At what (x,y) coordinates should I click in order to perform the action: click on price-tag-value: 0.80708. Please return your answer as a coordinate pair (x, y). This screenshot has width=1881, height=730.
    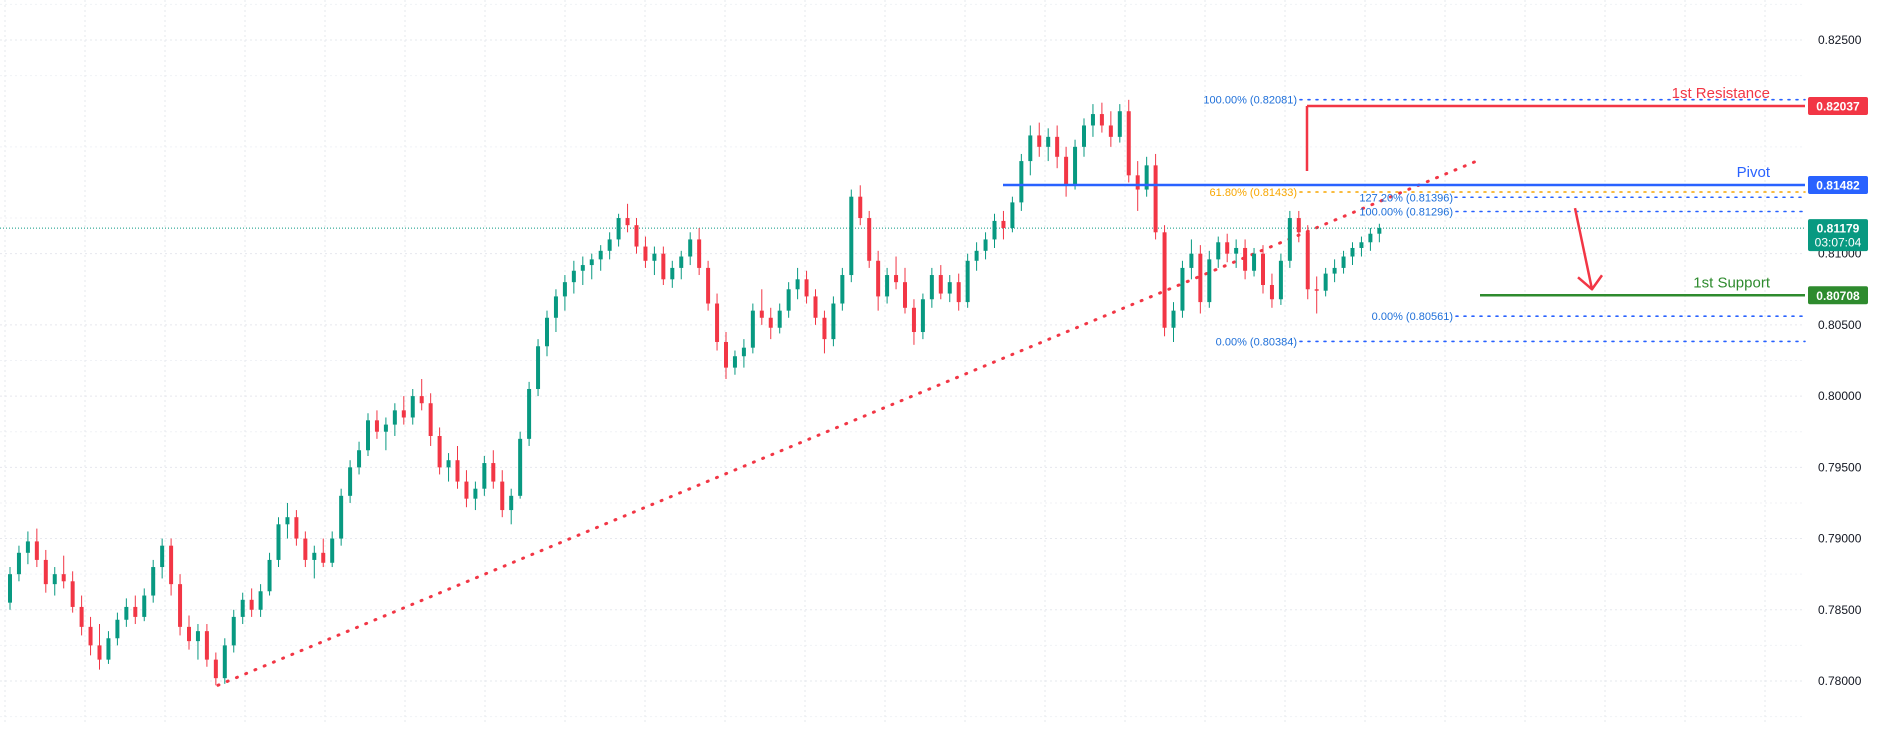
    Looking at the image, I should click on (1838, 296).